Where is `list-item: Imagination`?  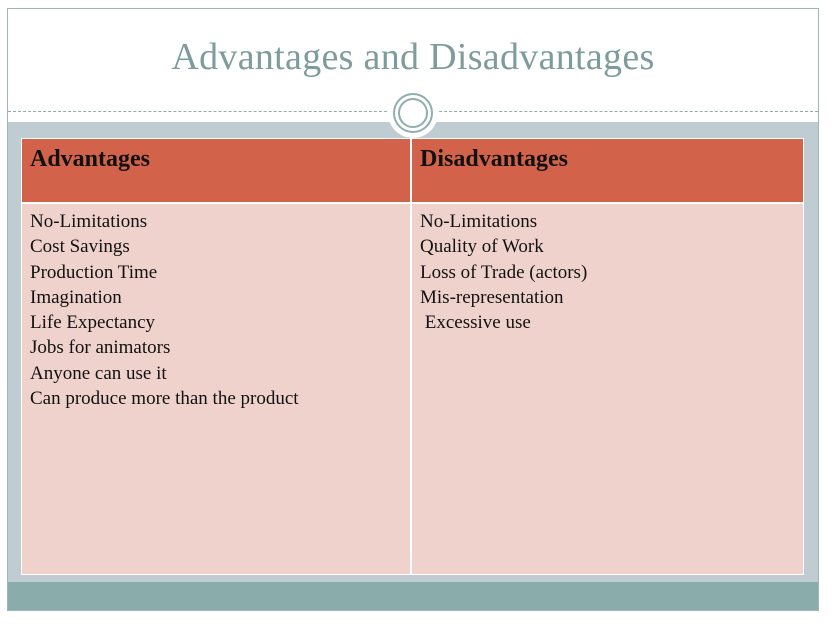 list-item: Imagination is located at coordinates (76, 297).